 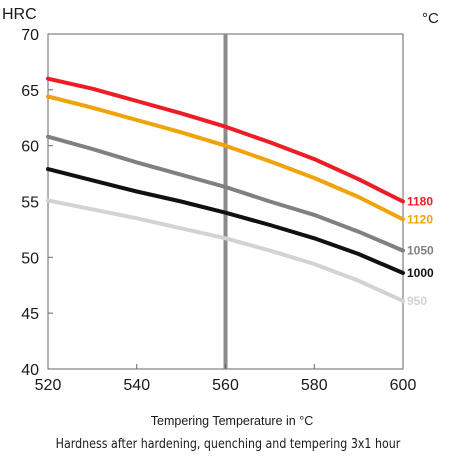 I want to click on y-tick-label: 45, so click(x=30, y=314).